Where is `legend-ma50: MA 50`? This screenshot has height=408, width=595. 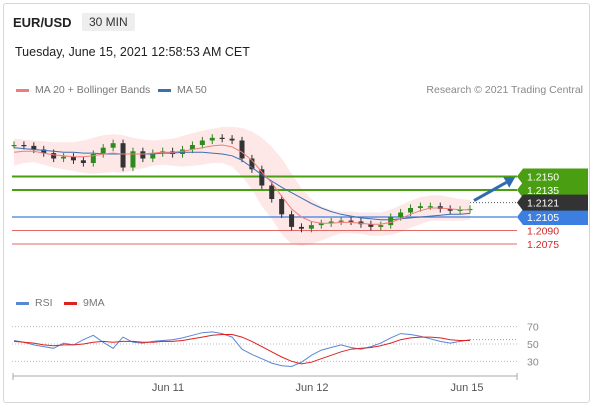
legend-ma50: MA 50 is located at coordinates (182, 90).